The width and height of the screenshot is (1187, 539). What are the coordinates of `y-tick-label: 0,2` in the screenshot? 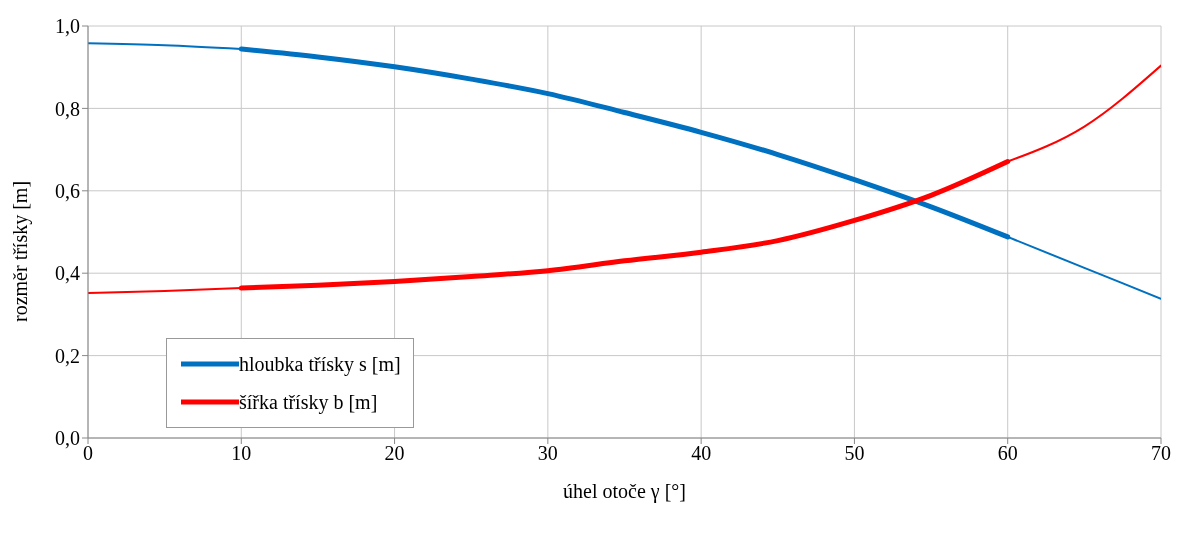 It's located at (67, 355).